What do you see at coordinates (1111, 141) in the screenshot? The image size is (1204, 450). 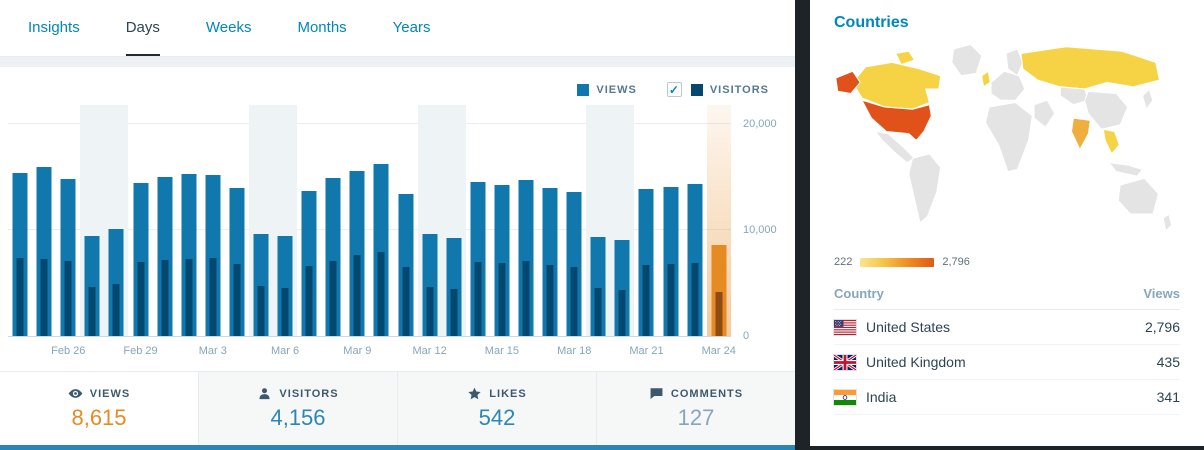 I see `map-region-indochina` at bounding box center [1111, 141].